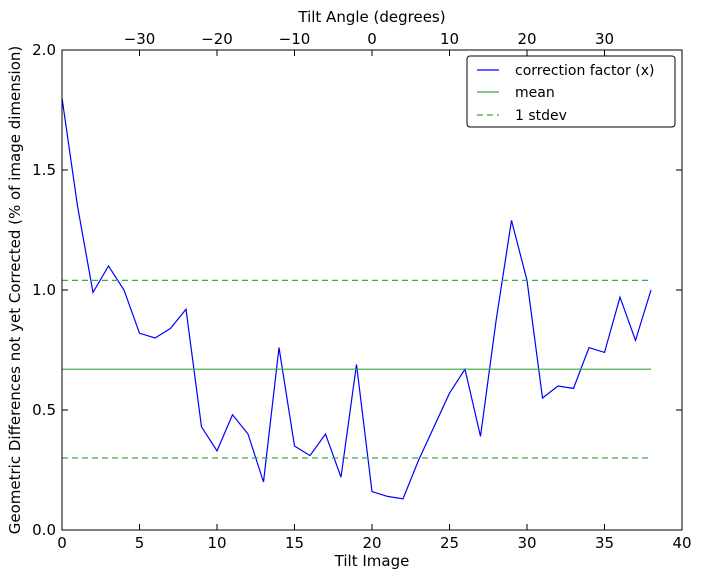 The height and width of the screenshot is (579, 701). What do you see at coordinates (604, 543) in the screenshot?
I see `x-tick-label: 35` at bounding box center [604, 543].